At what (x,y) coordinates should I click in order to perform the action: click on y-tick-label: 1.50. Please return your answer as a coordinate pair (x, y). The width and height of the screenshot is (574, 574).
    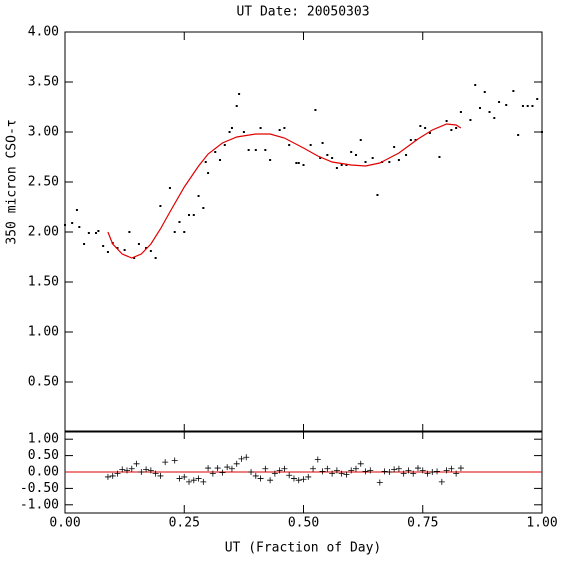
    Looking at the image, I should click on (43, 282).